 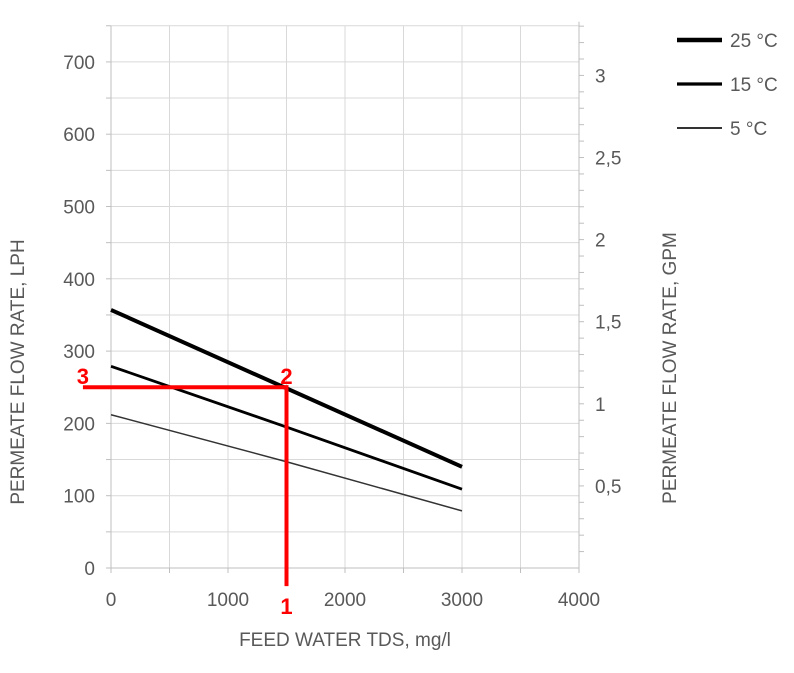 What do you see at coordinates (462, 600) in the screenshot?
I see `x-tick-label: 3000` at bounding box center [462, 600].